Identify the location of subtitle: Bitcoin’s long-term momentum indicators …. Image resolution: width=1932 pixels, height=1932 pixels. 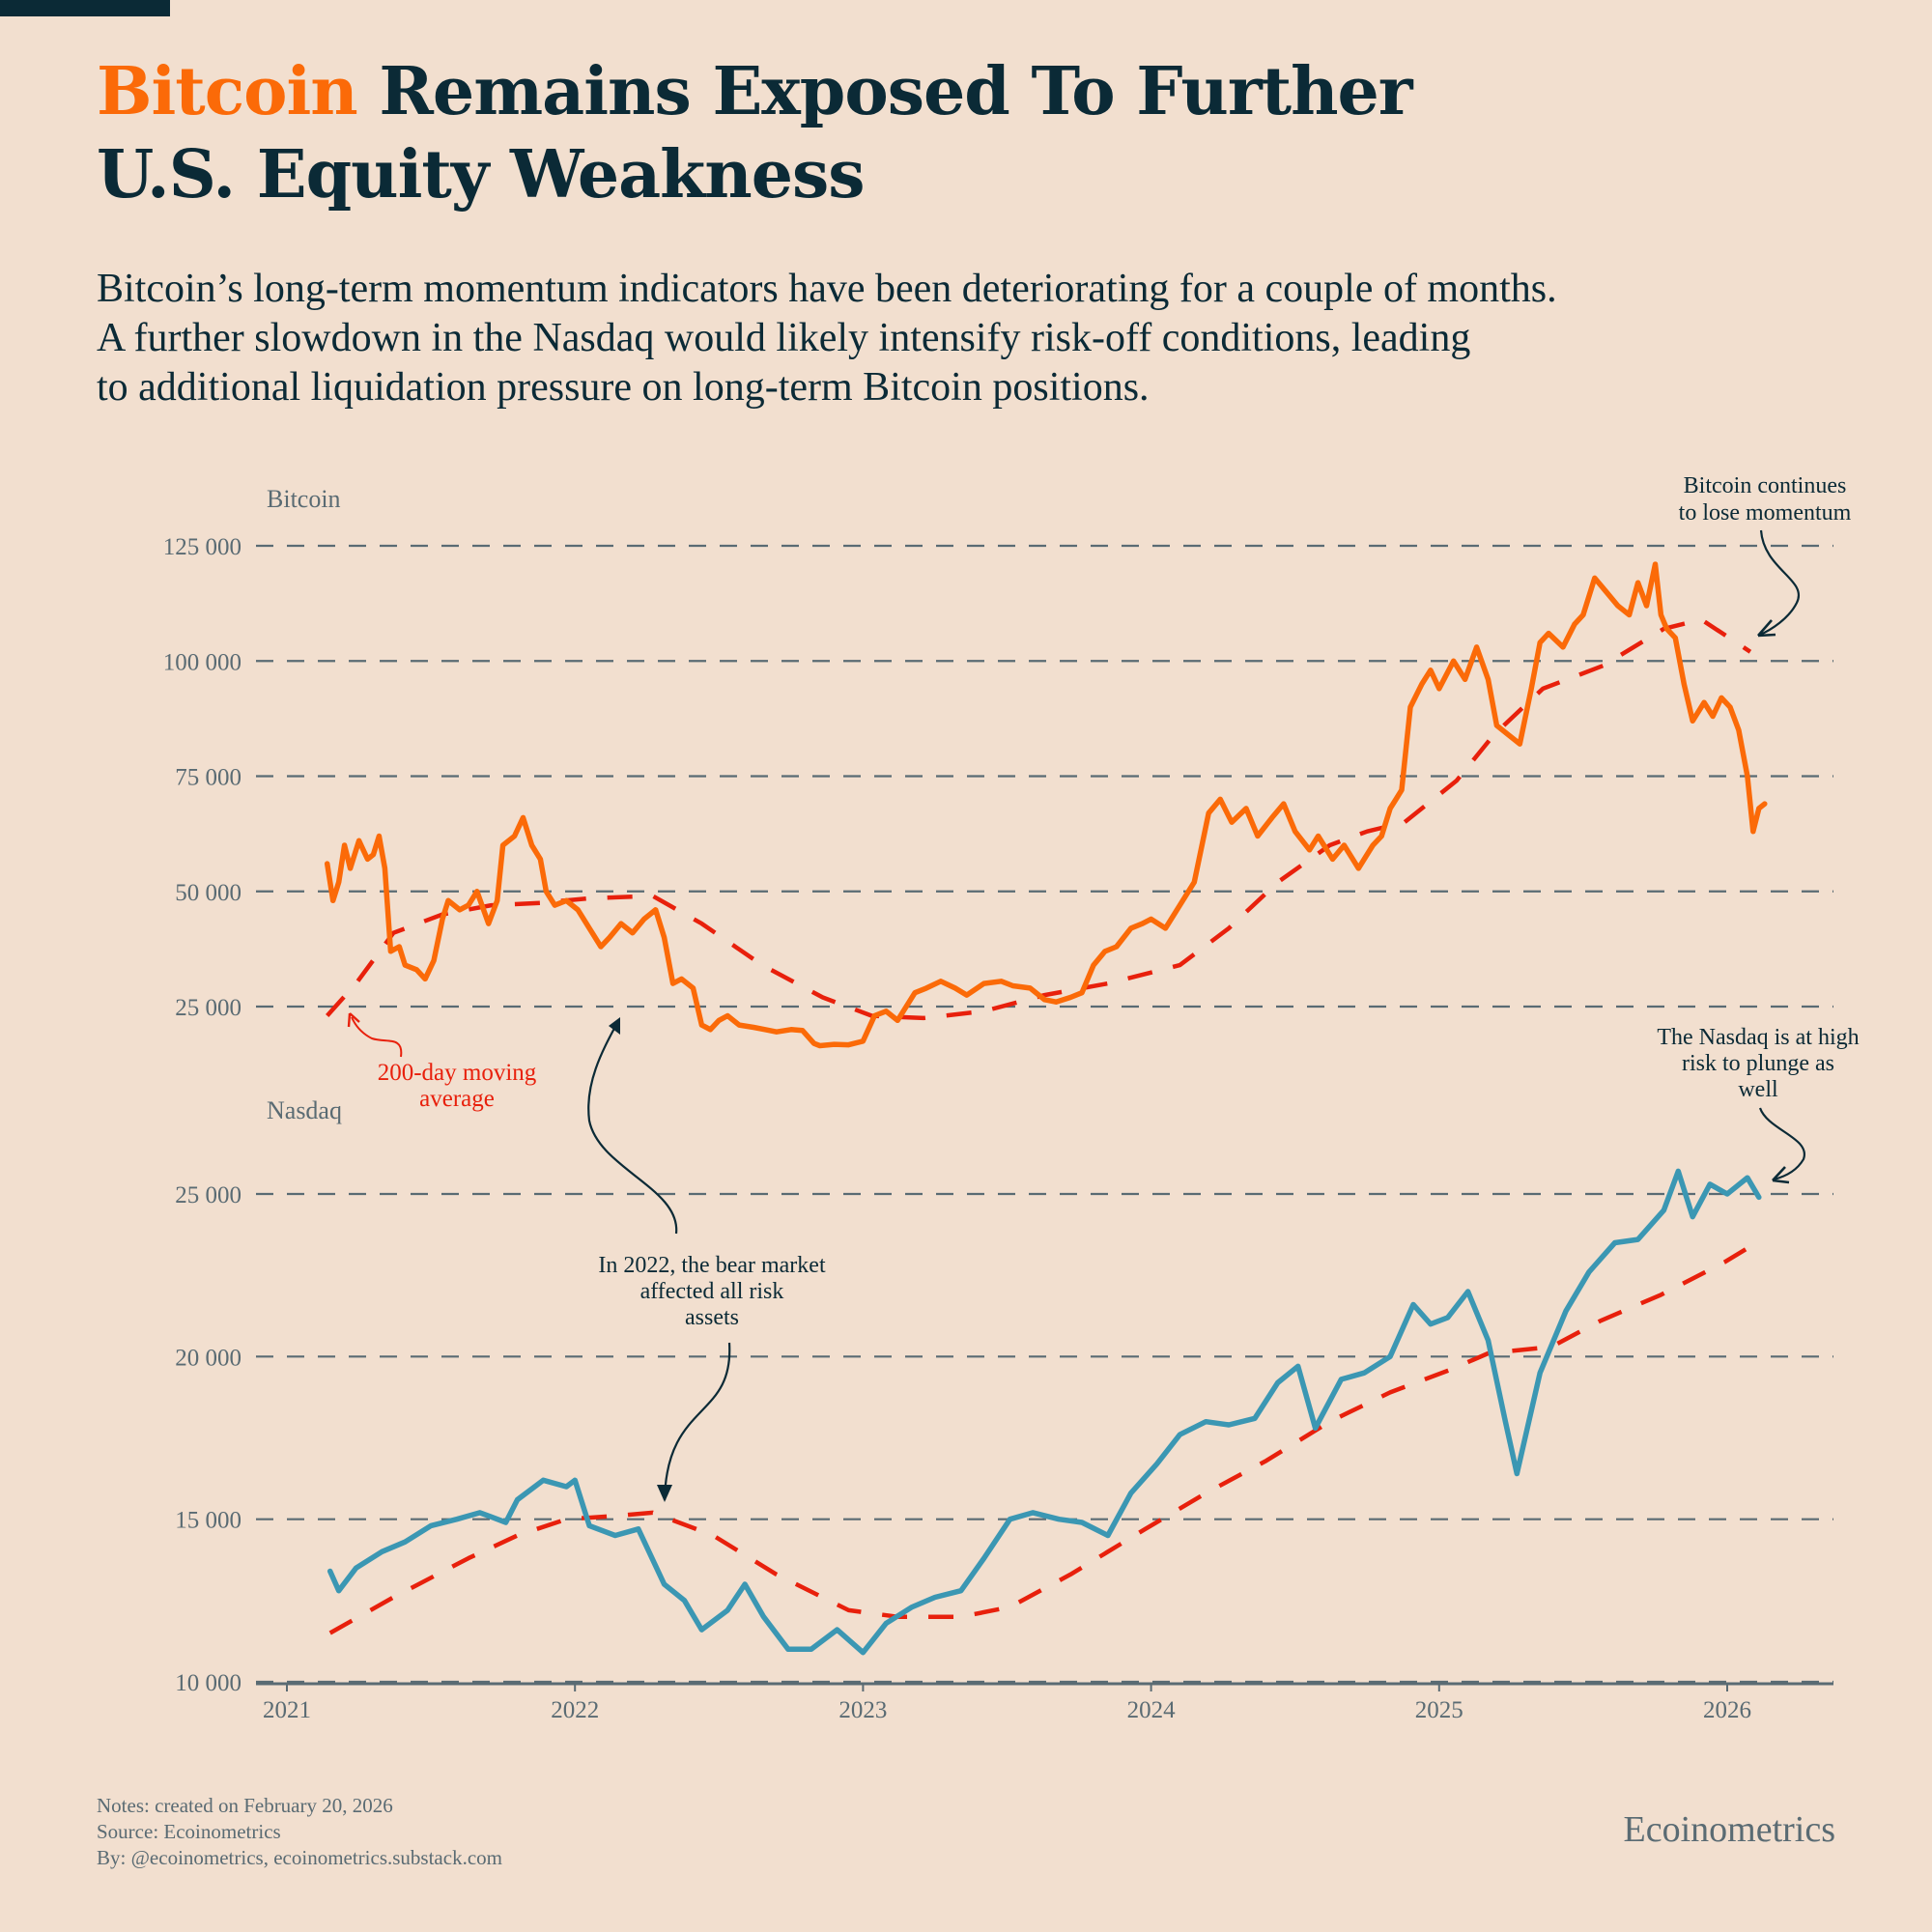
(827, 338).